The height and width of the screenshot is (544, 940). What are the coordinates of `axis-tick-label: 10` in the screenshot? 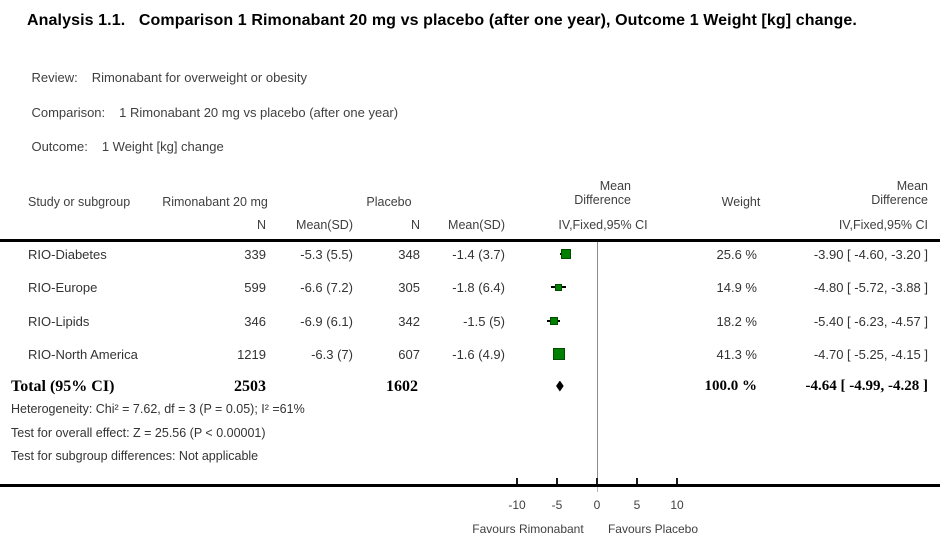 It's located at (677, 505).